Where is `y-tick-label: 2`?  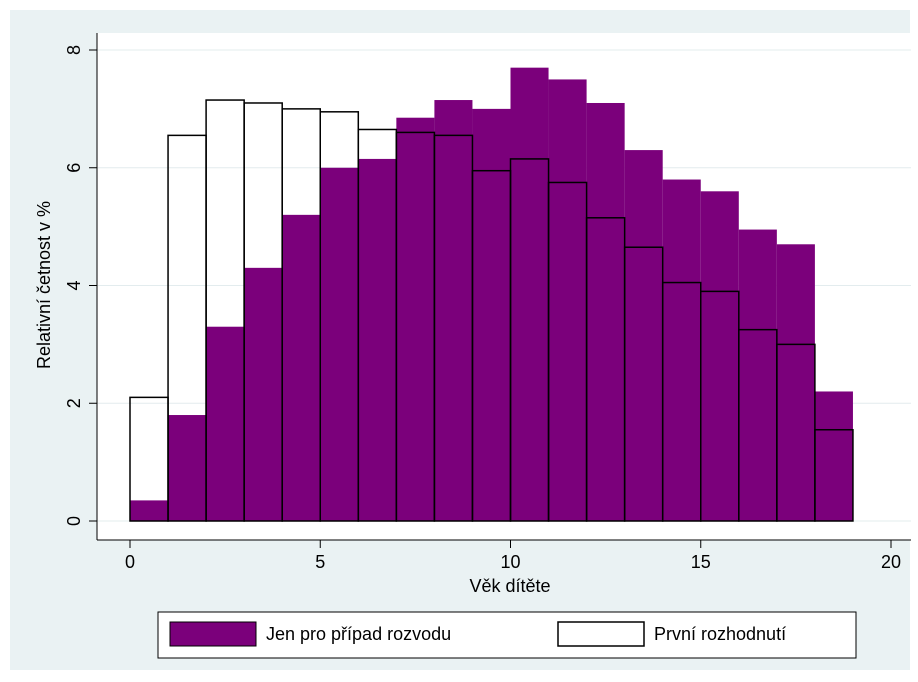
y-tick-label: 2 is located at coordinates (74, 403).